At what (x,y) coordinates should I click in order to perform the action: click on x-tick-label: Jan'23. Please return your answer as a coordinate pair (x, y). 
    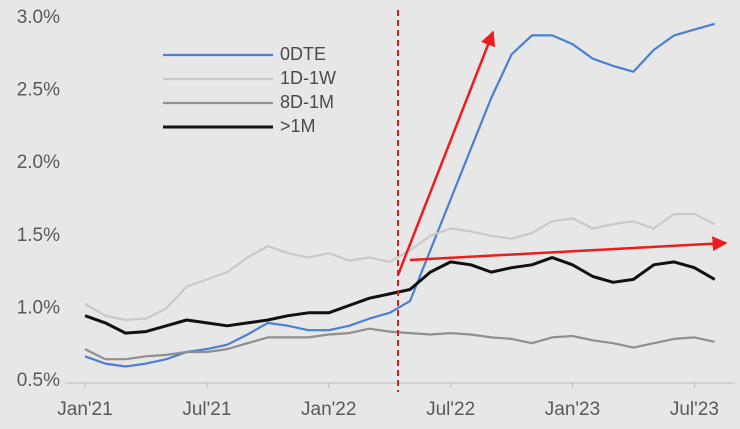
    Looking at the image, I should click on (572, 409).